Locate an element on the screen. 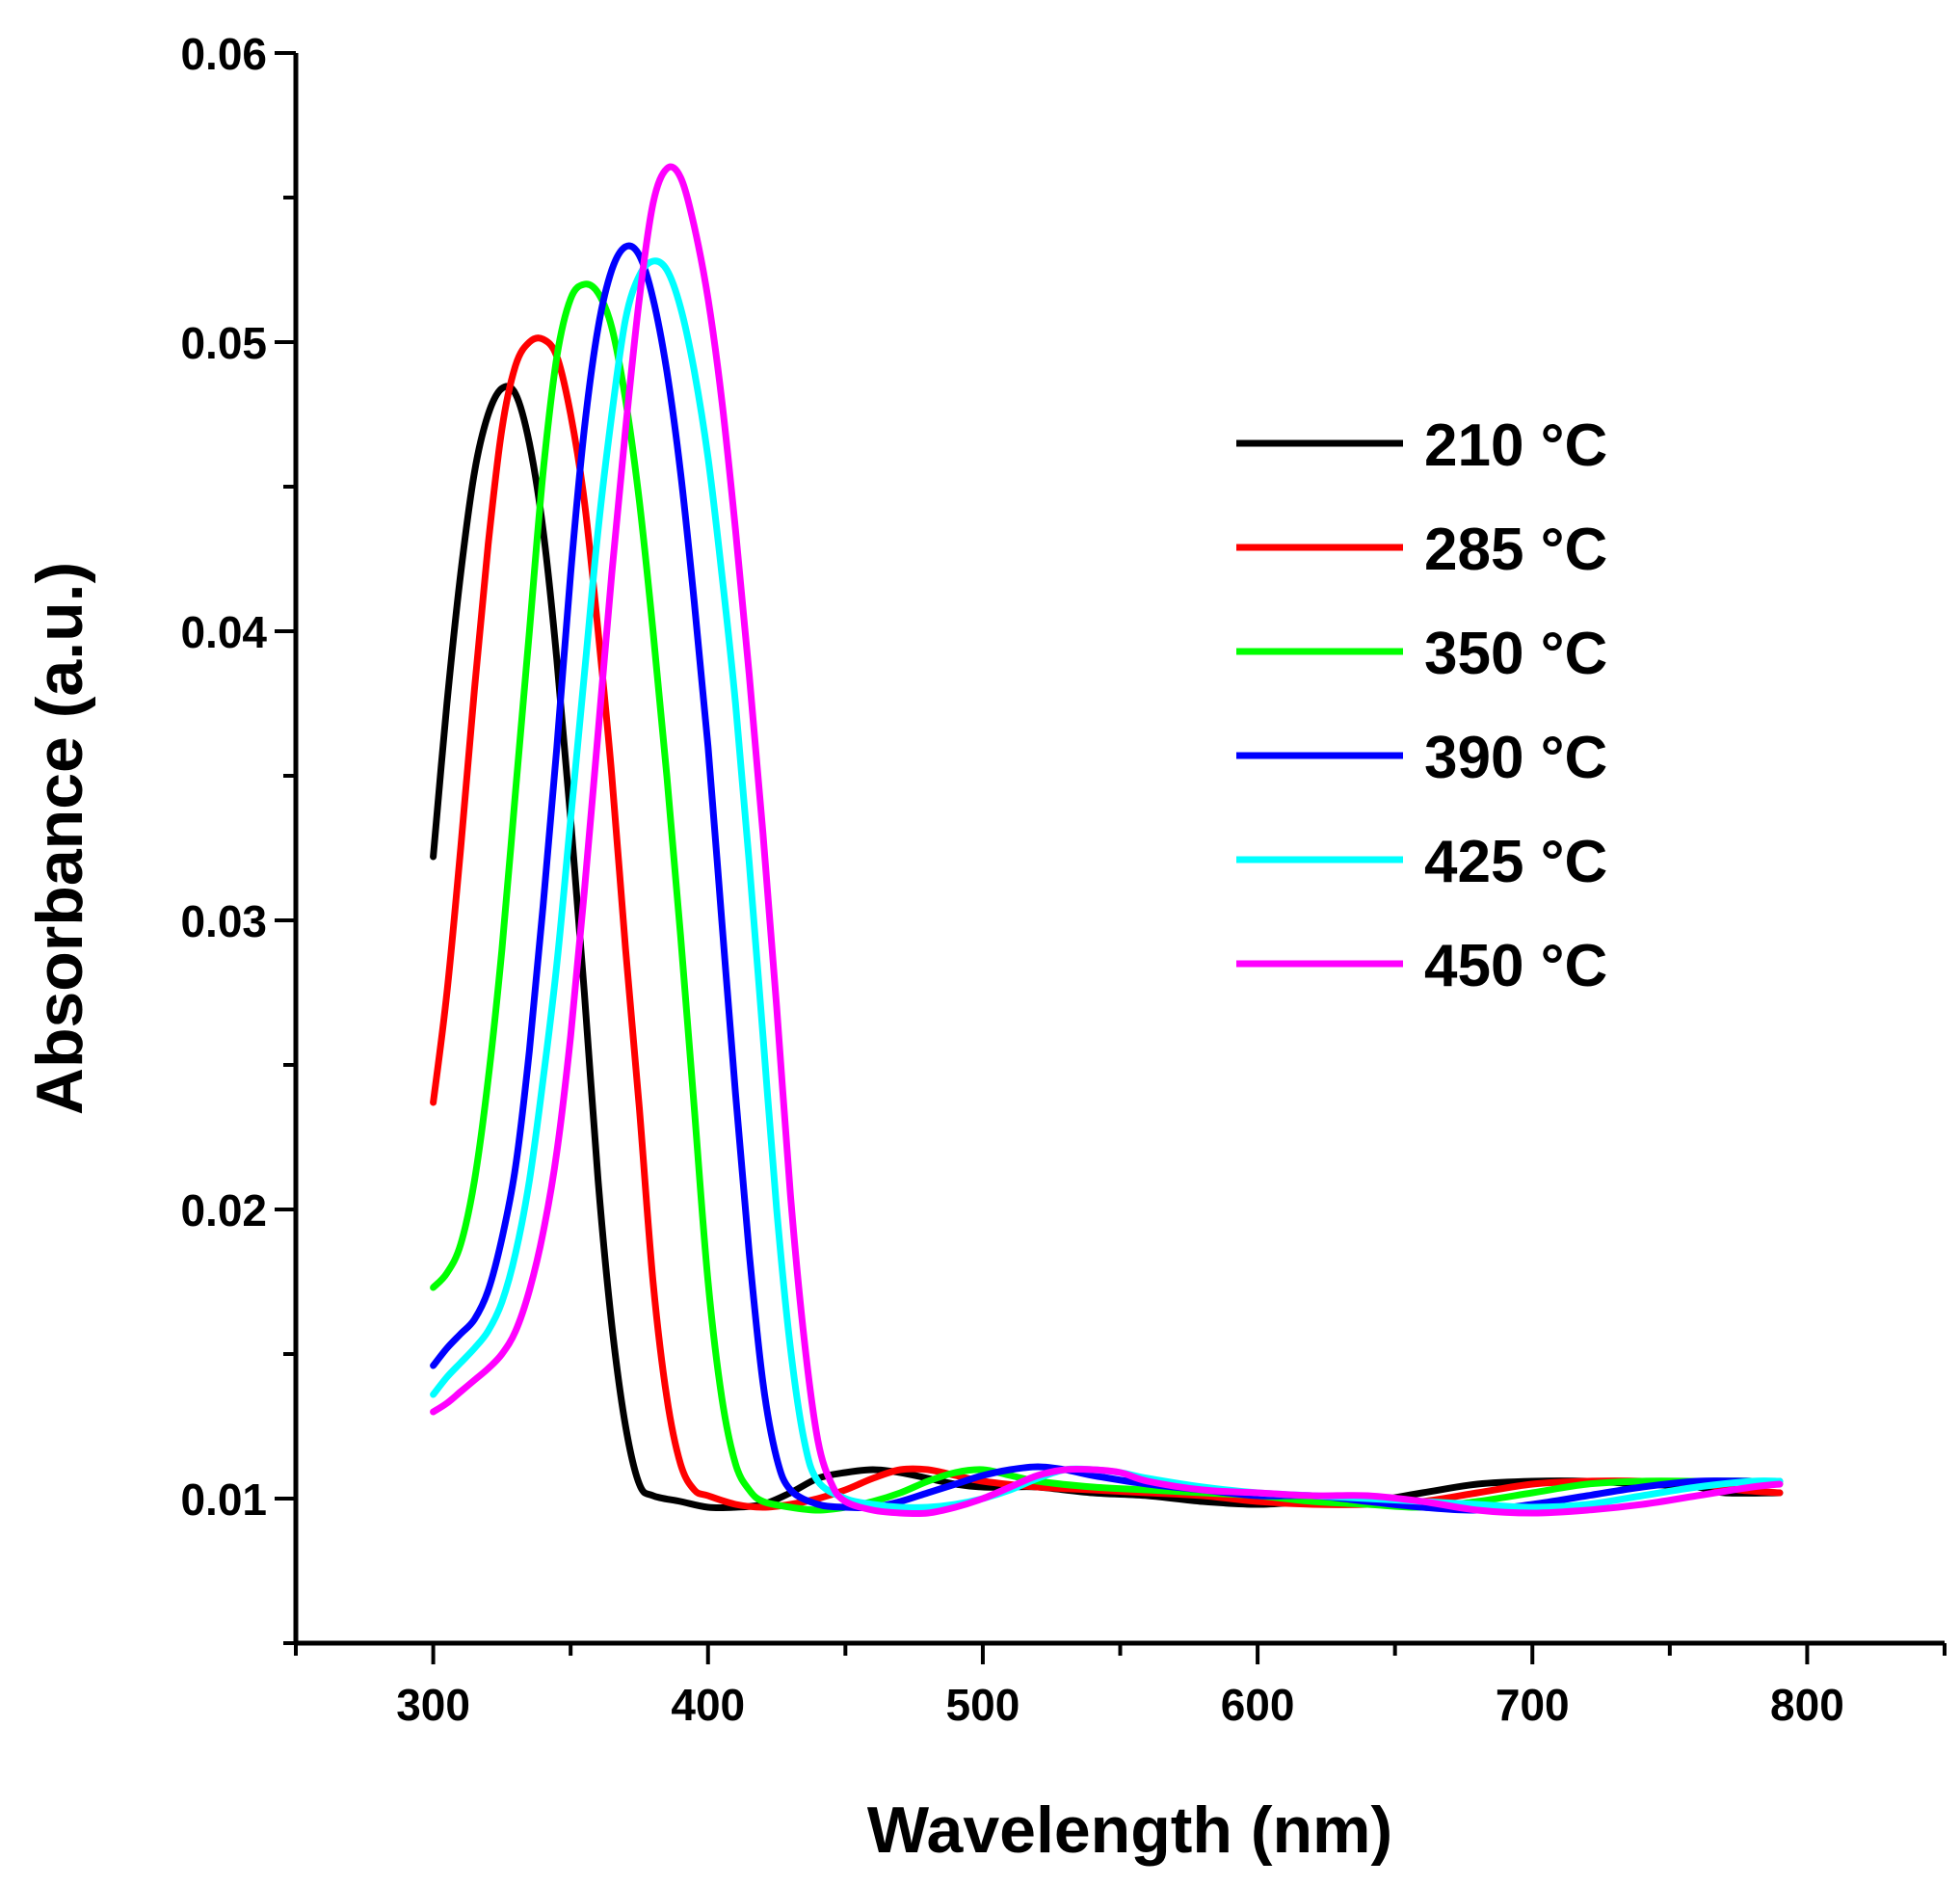  x-tick-label: 500 is located at coordinates (983, 1705).